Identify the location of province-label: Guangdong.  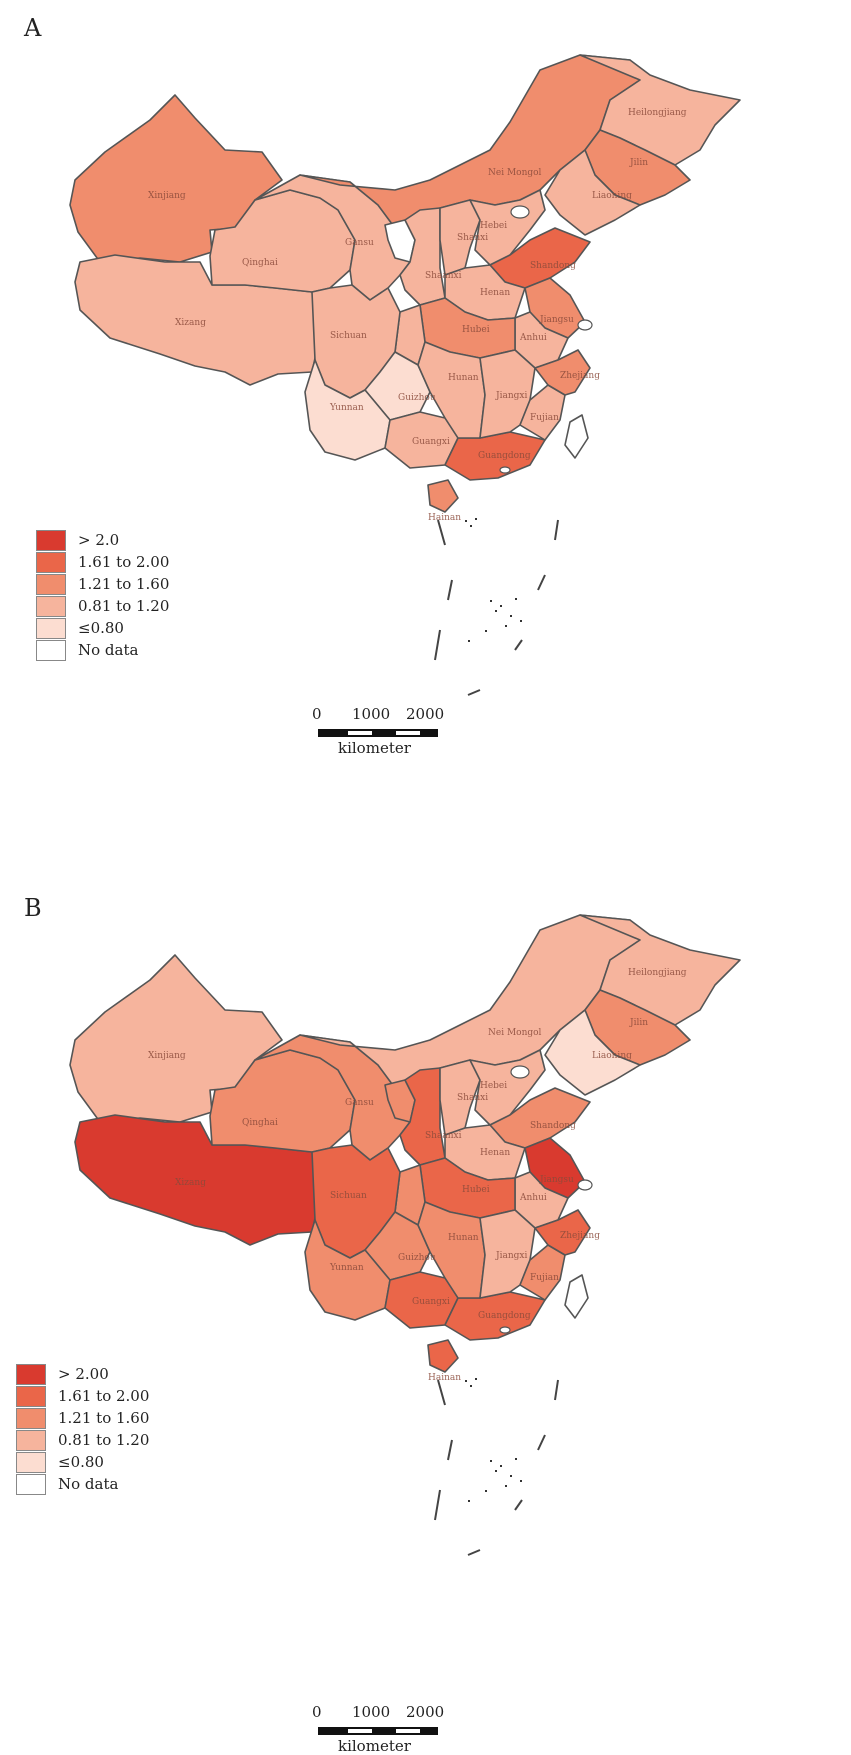
(504, 1316).